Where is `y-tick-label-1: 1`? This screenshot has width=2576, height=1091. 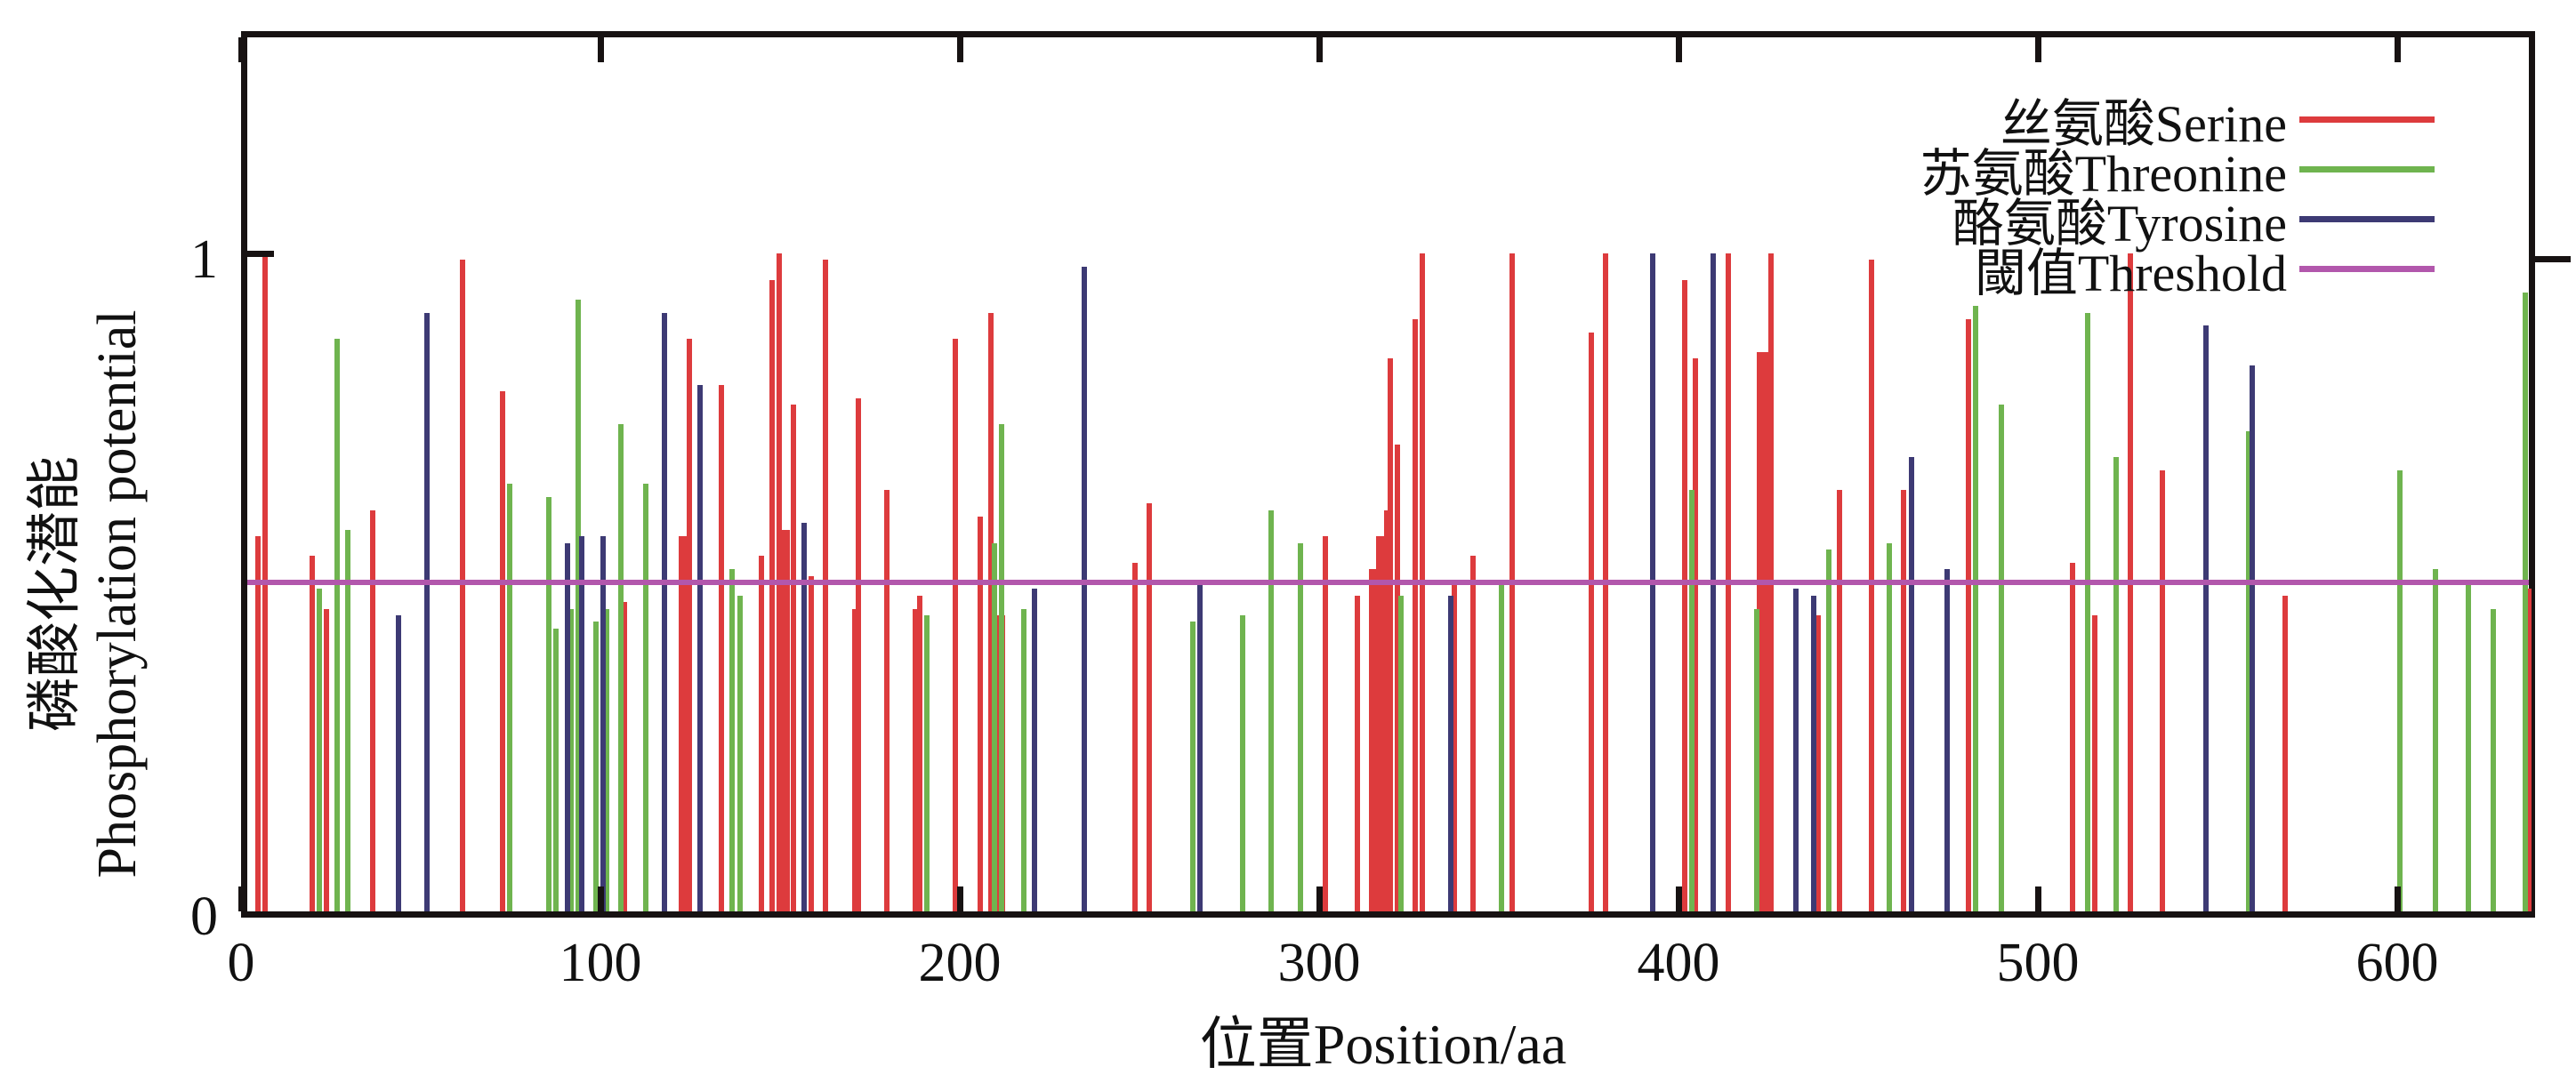
y-tick-label-1: 1 is located at coordinates (204, 259).